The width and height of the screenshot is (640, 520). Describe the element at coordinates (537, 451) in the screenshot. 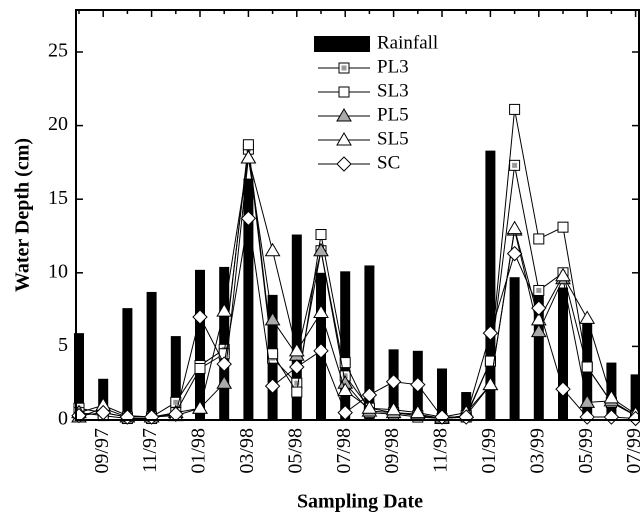

I see `x-tick-label: 03/99` at that location.